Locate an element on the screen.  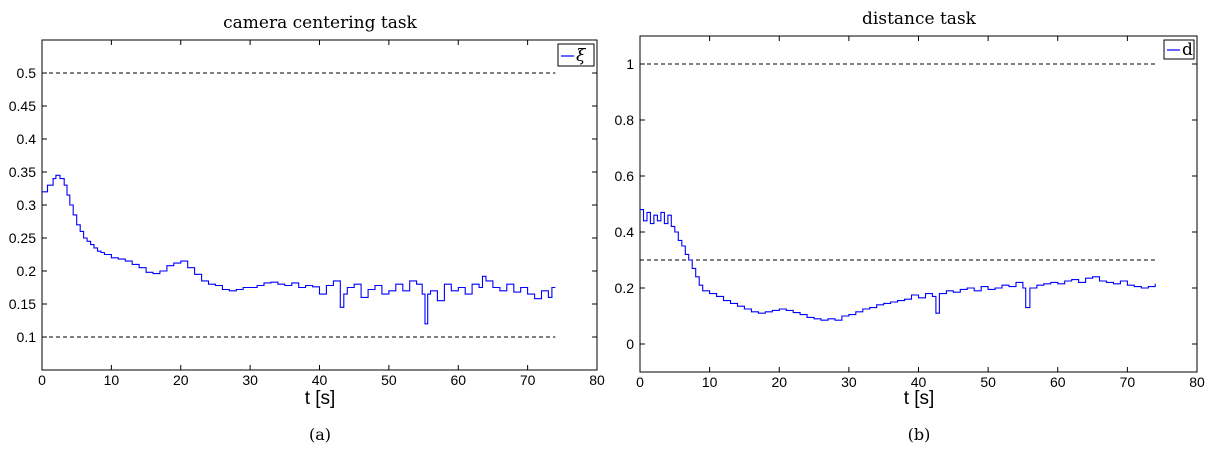
y-tick-label: 0.5 is located at coordinates (27, 73).